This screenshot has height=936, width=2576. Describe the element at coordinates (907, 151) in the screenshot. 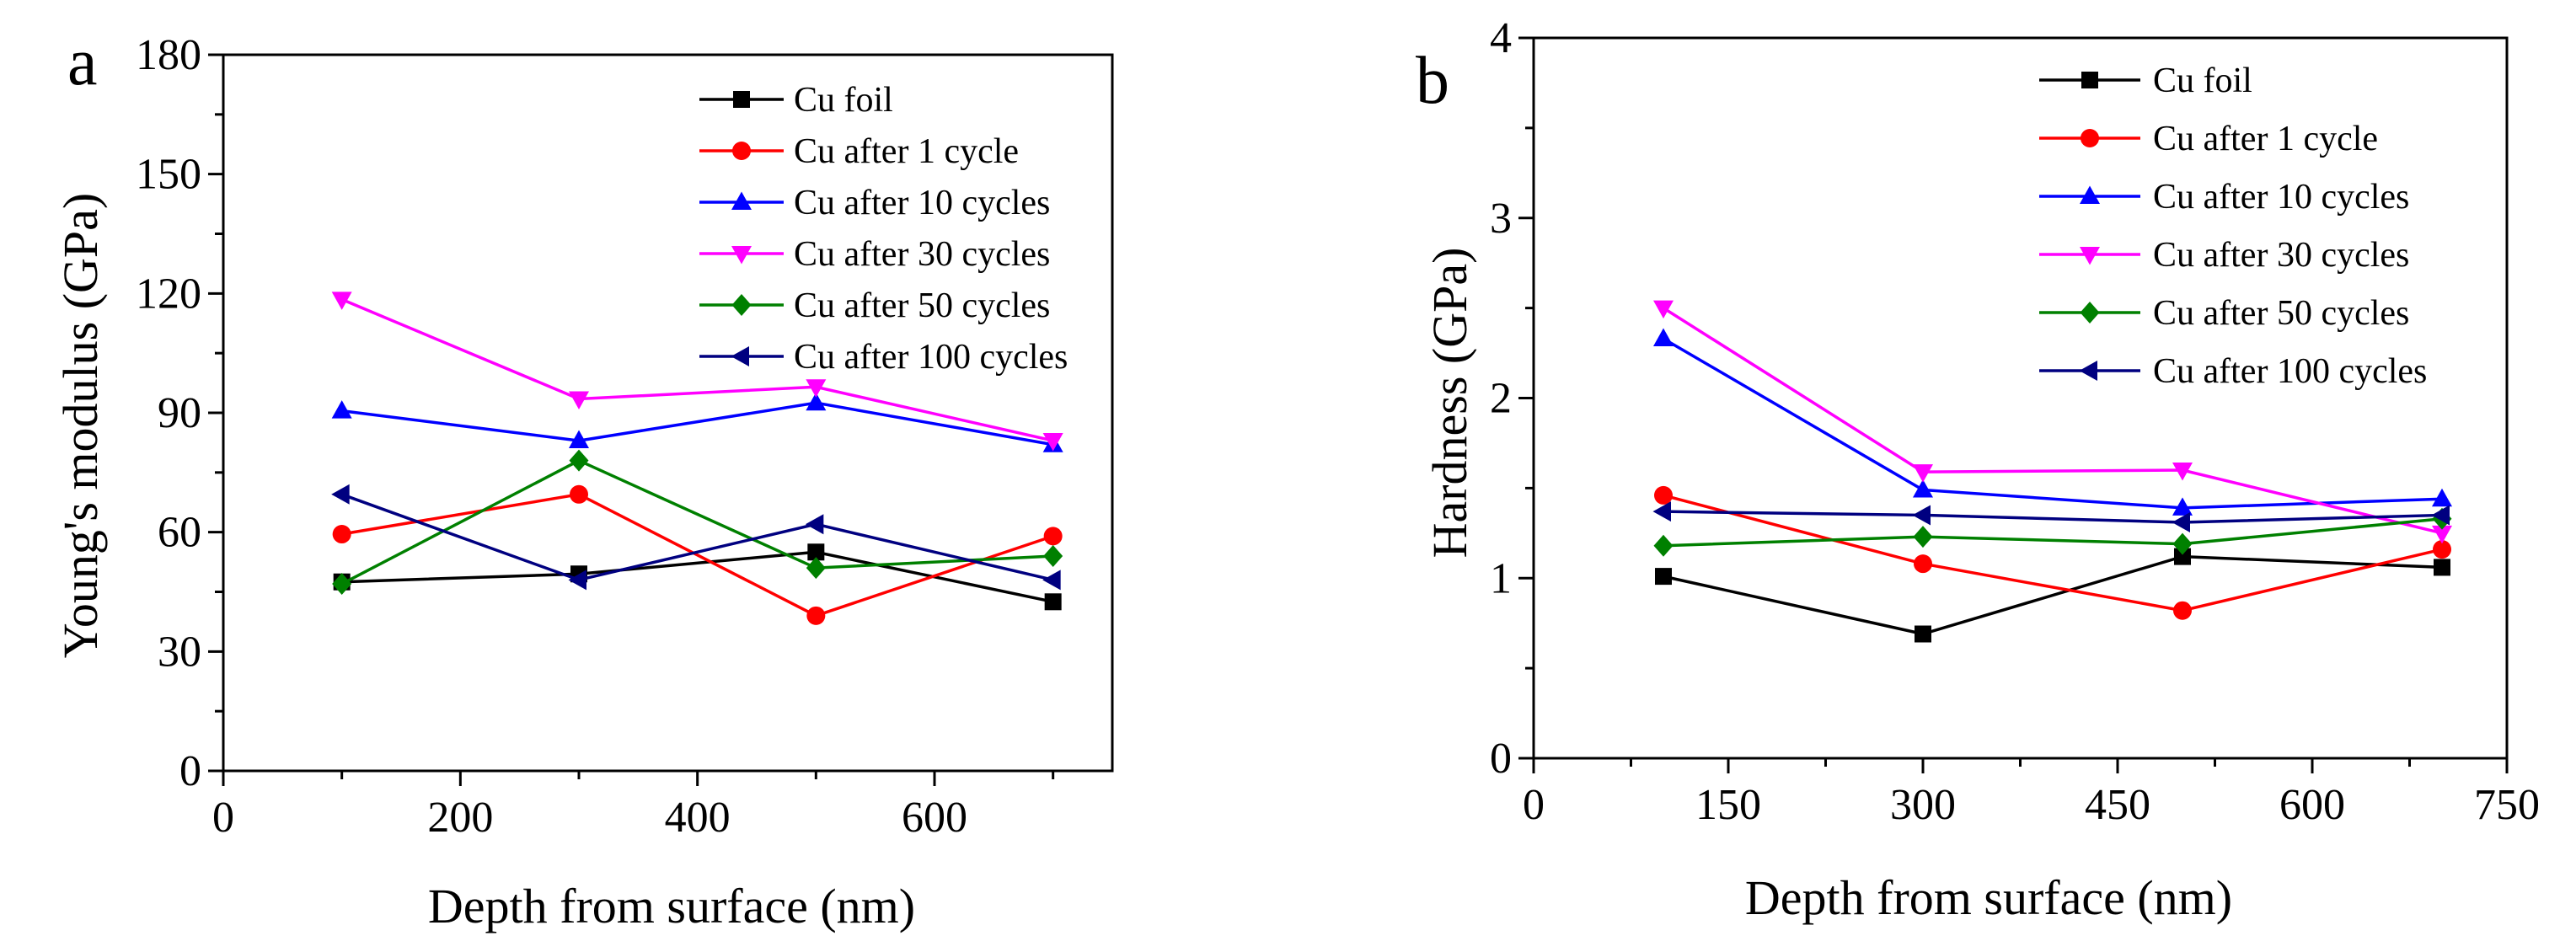

I see `panel-a-legend-label: Cu after 1 cycle` at that location.